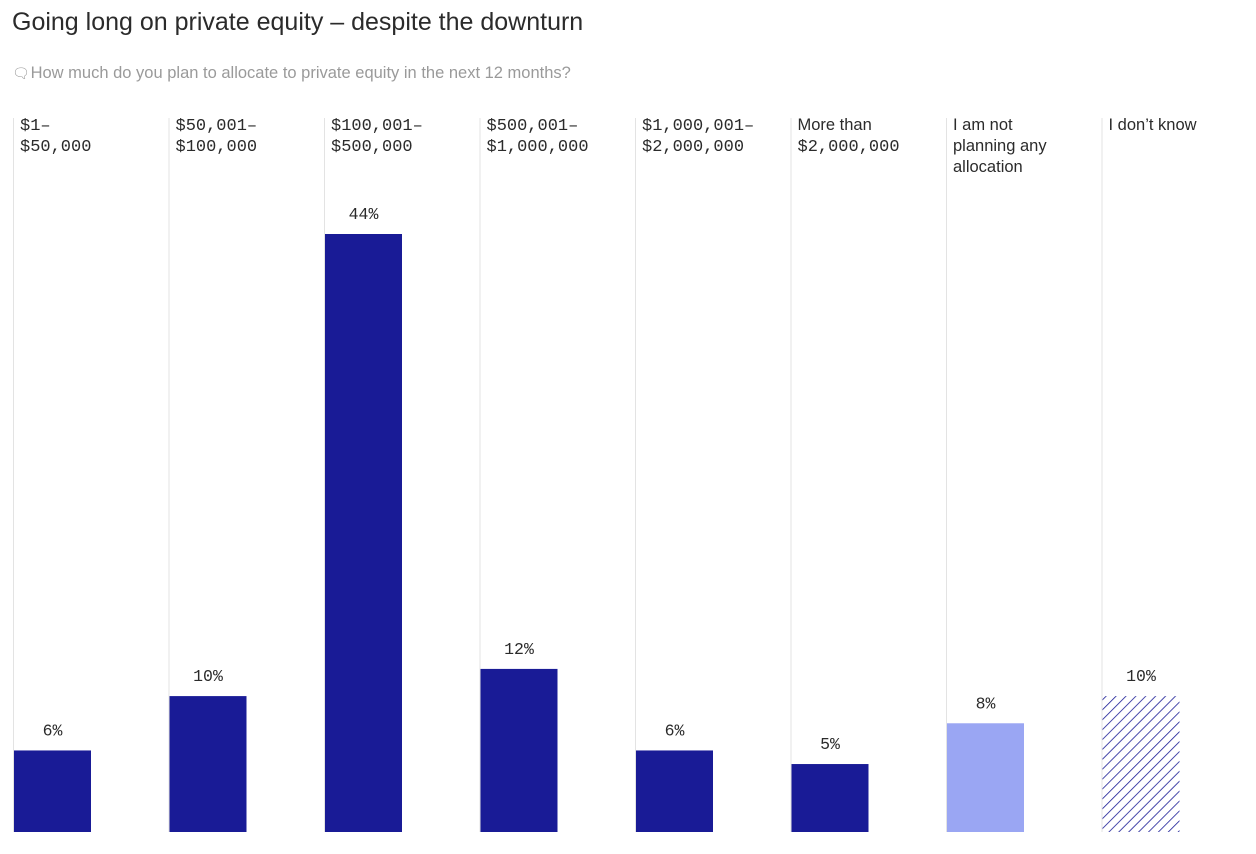 The width and height of the screenshot is (1256, 854). I want to click on category-label: $1,000,001–, so click(698, 126).